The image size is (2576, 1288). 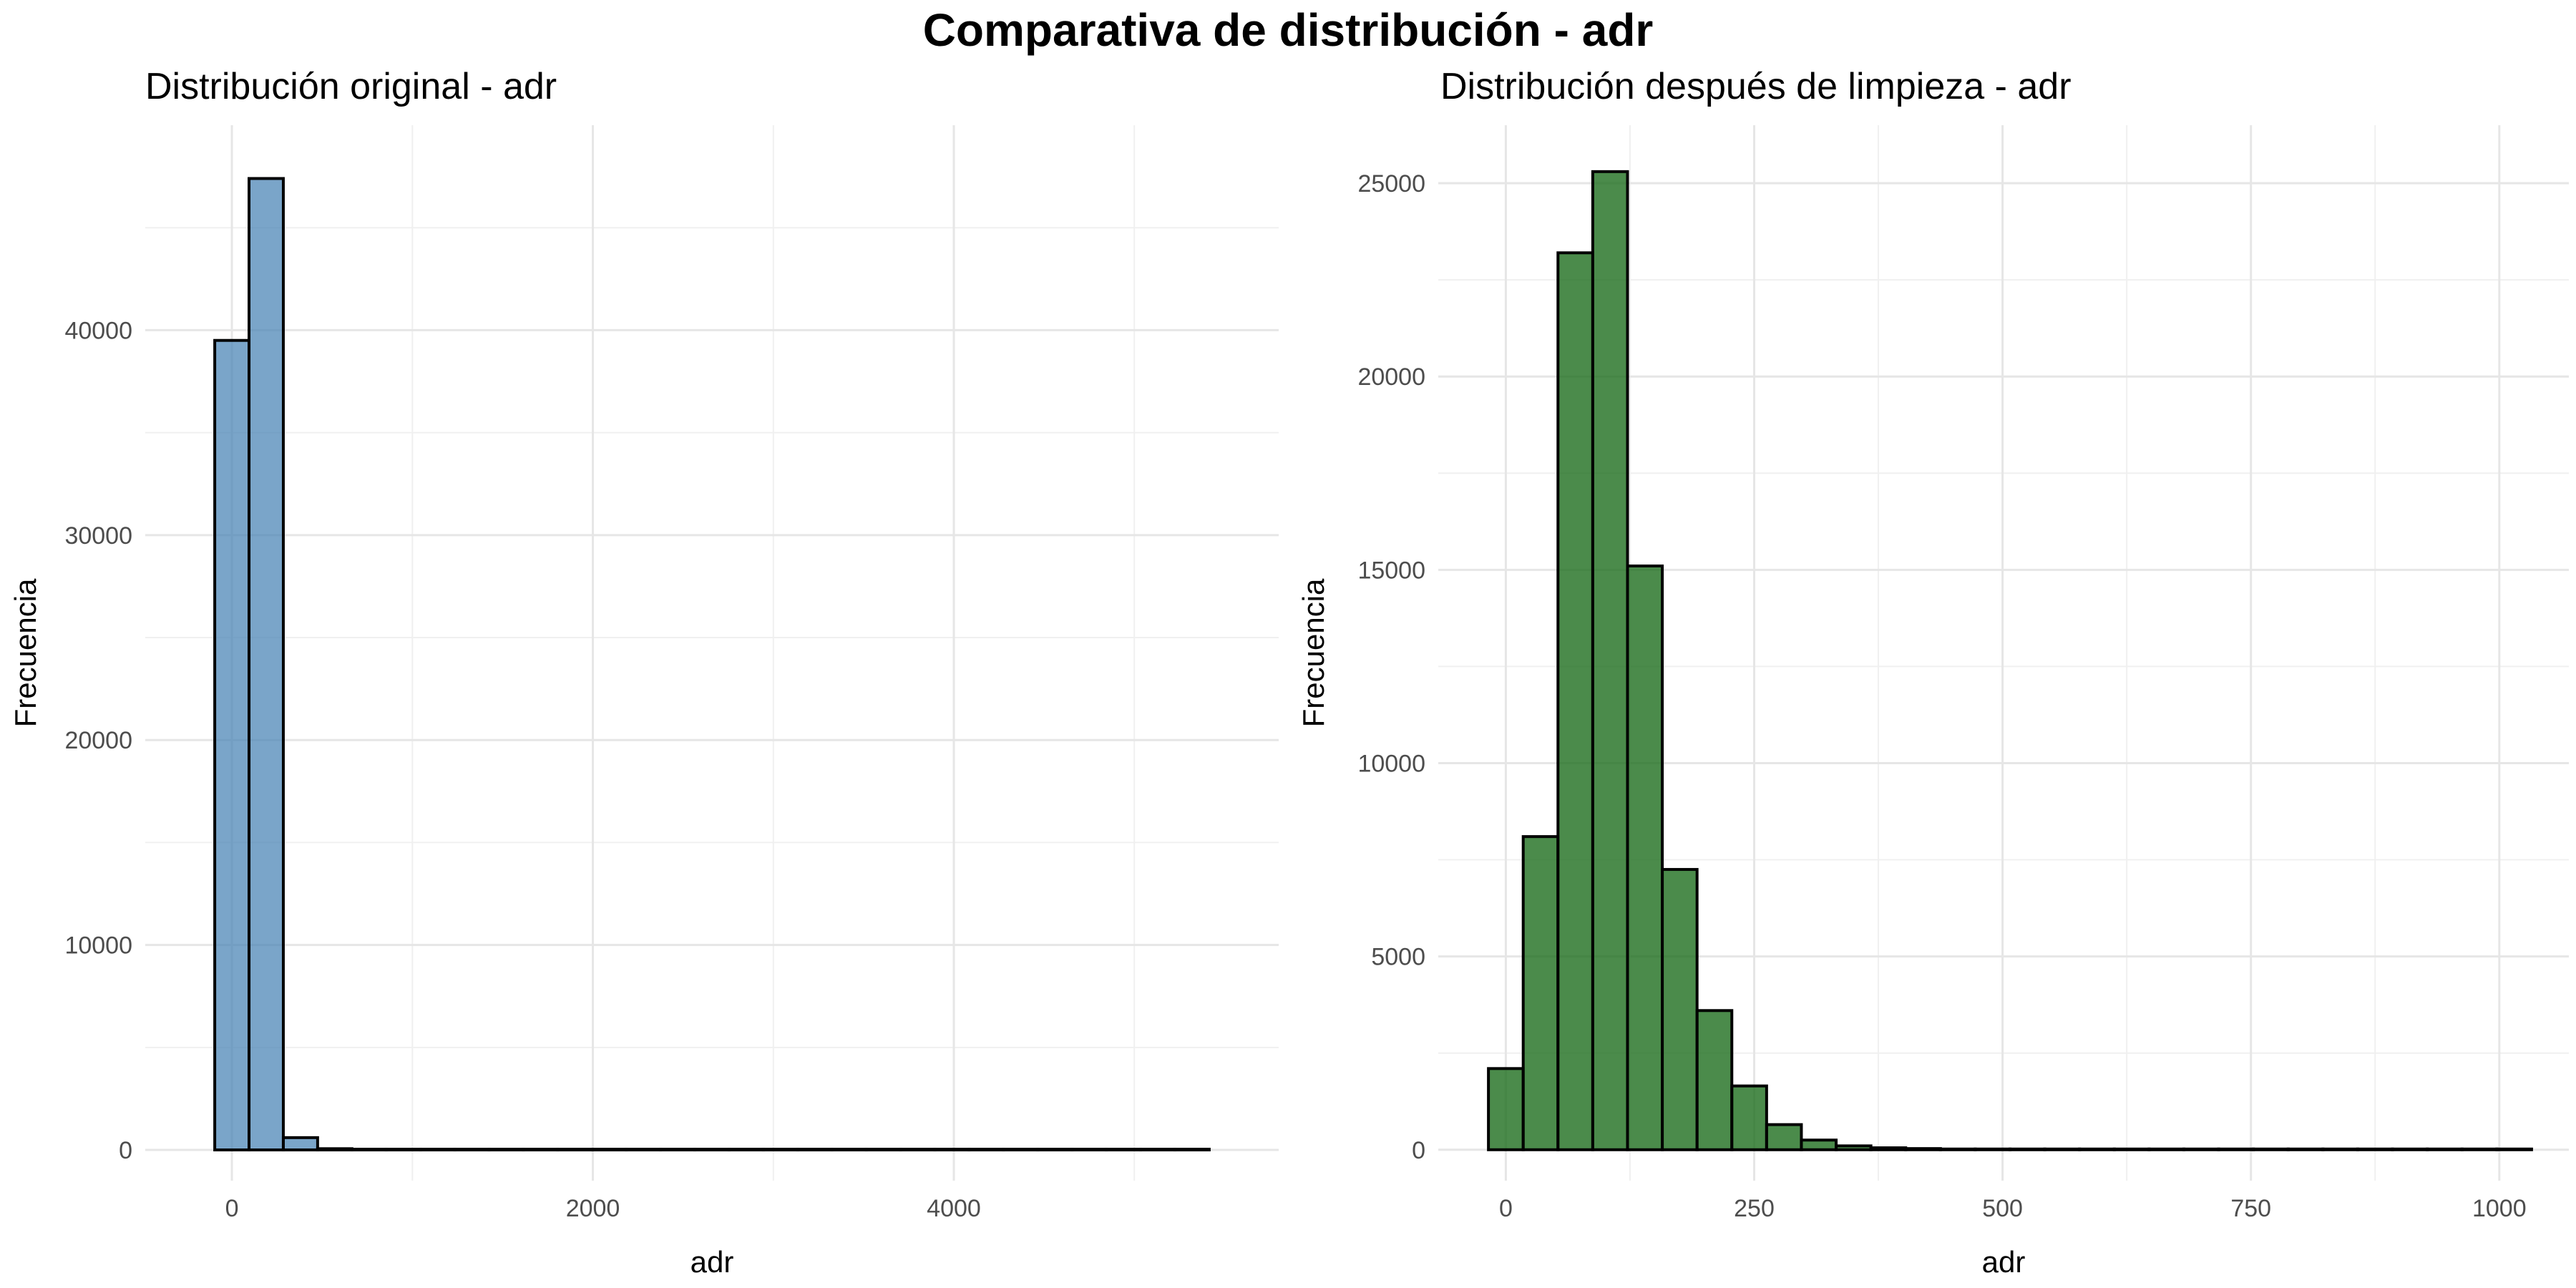 I want to click on y-tick-label: 5000, so click(x=1398, y=957).